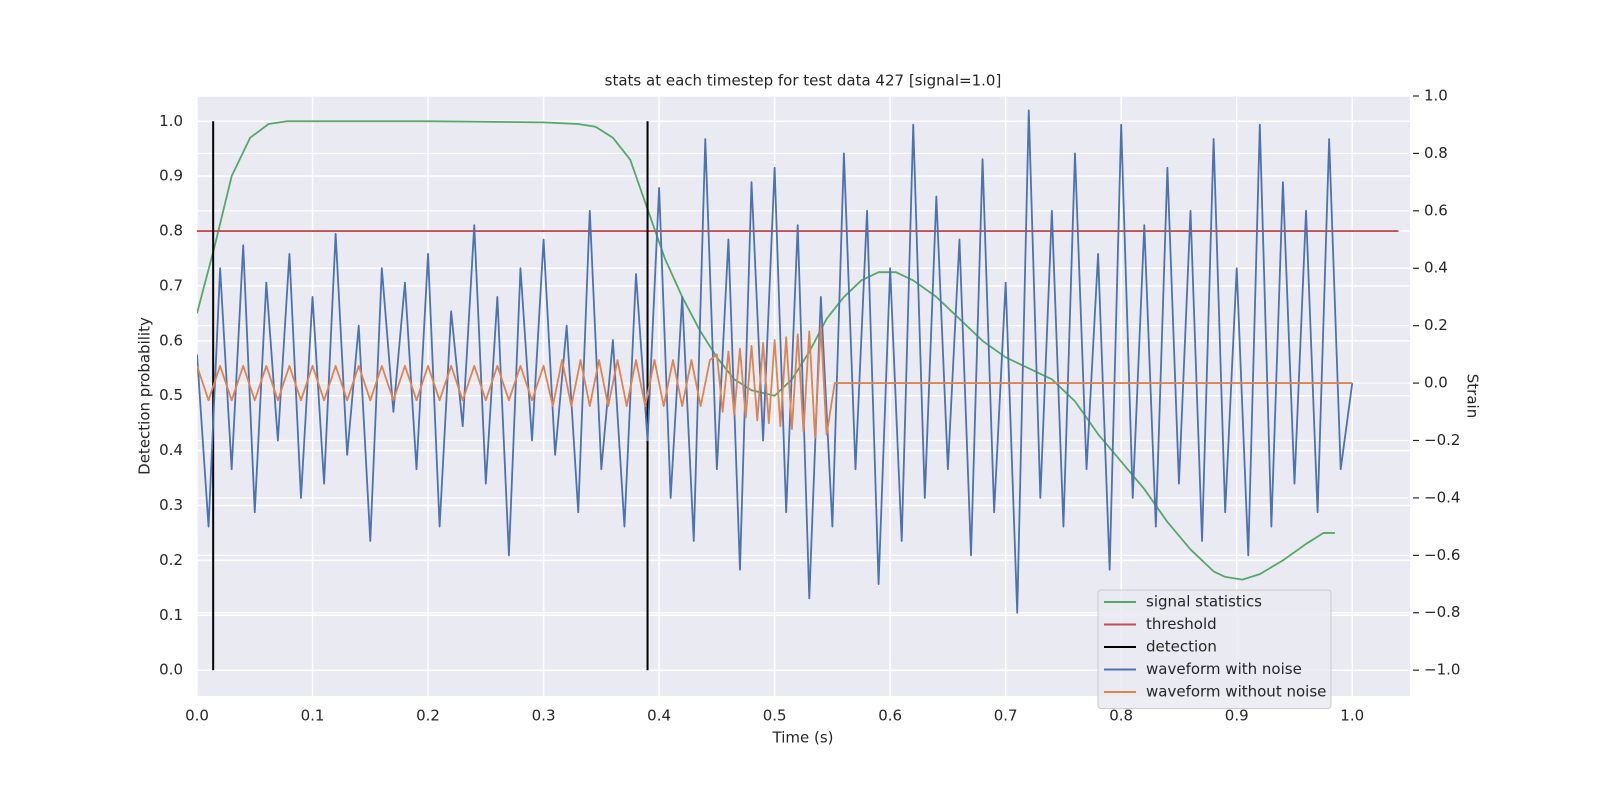 Image resolution: width=1600 pixels, height=800 pixels. What do you see at coordinates (1204, 602) in the screenshot?
I see `legend-label: signal statistics` at bounding box center [1204, 602].